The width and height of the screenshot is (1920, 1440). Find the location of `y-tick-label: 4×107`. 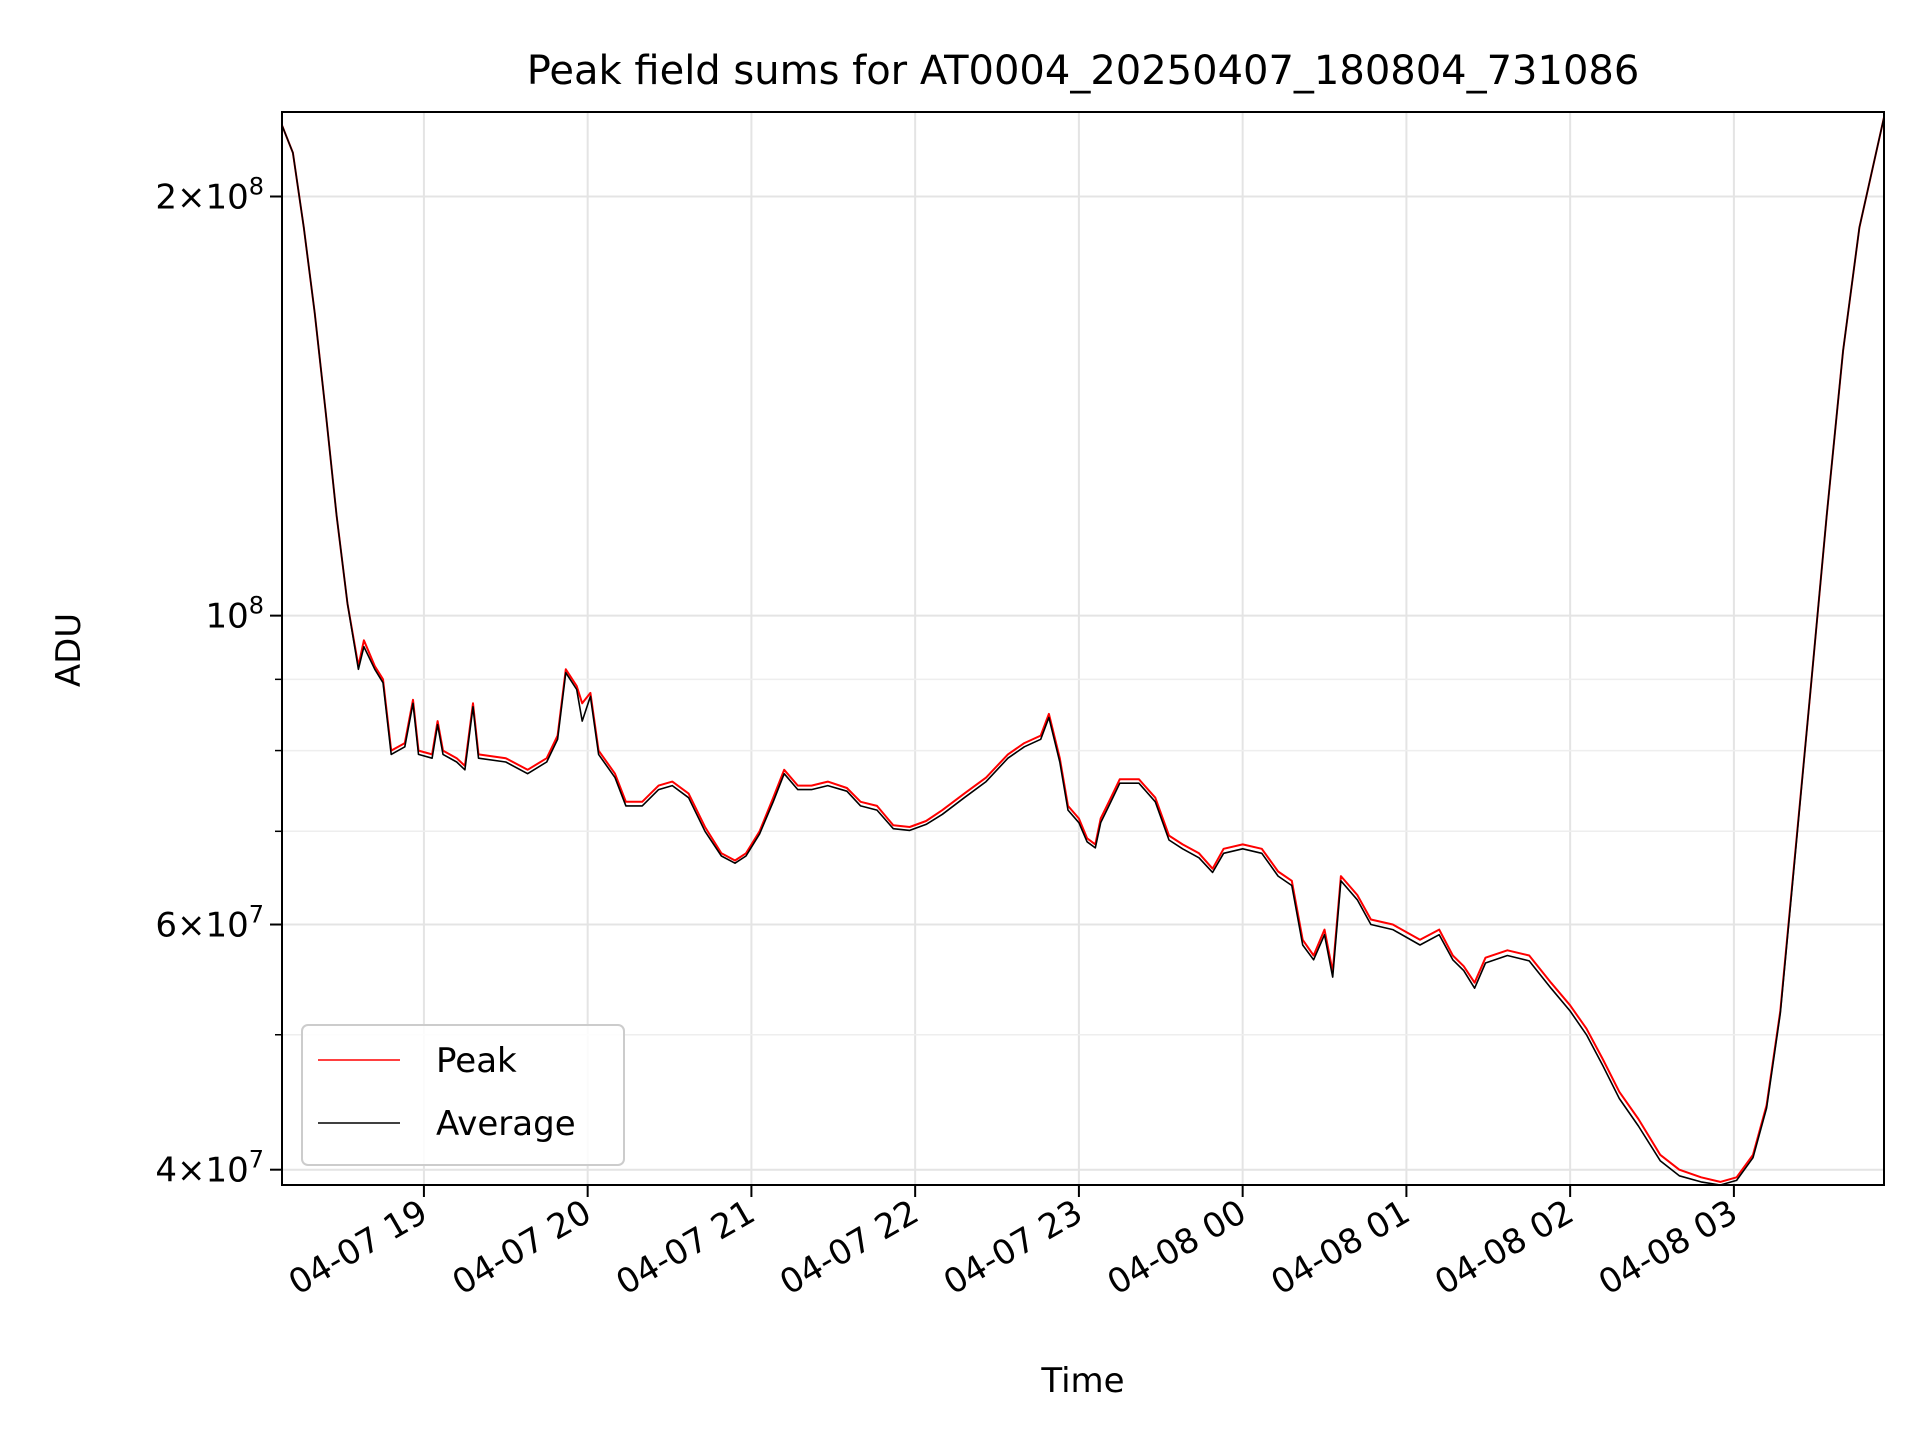

y-tick-label: 4×107 is located at coordinates (209, 1168).